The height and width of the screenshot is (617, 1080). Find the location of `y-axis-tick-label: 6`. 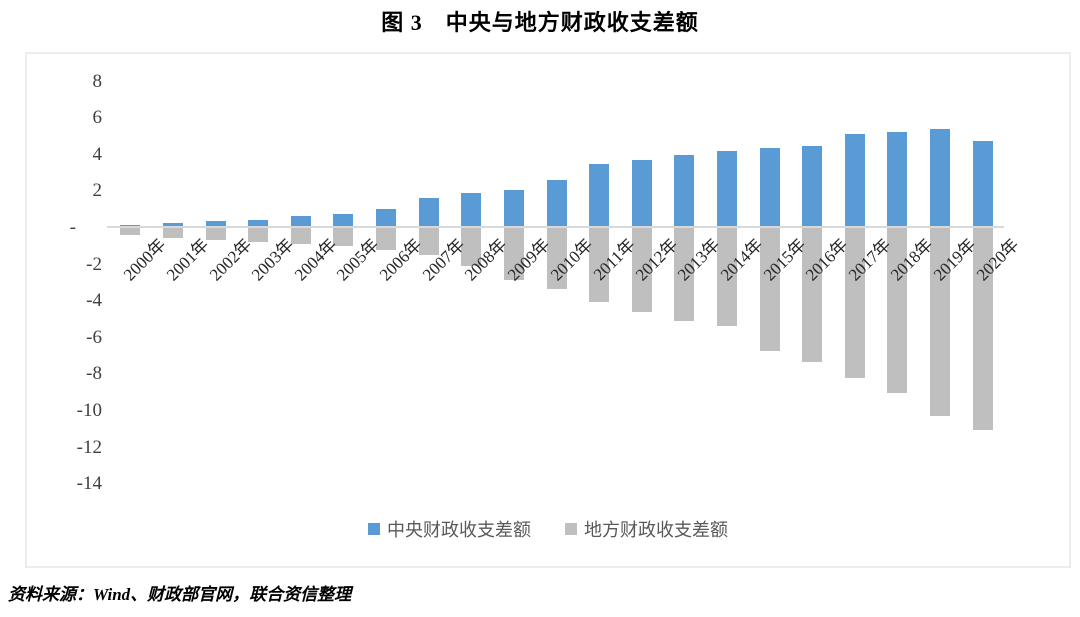

y-axis-tick-label: 6 is located at coordinates (97, 118).